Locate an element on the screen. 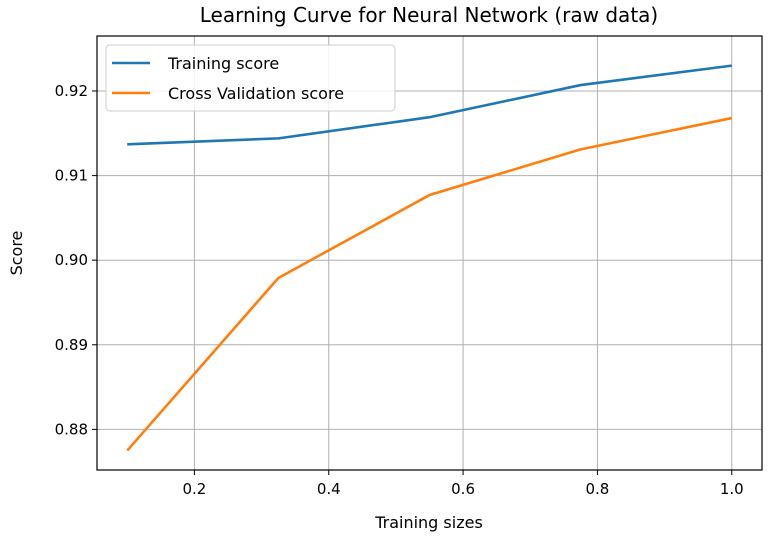  x-tick-label: 0.4 is located at coordinates (329, 489).